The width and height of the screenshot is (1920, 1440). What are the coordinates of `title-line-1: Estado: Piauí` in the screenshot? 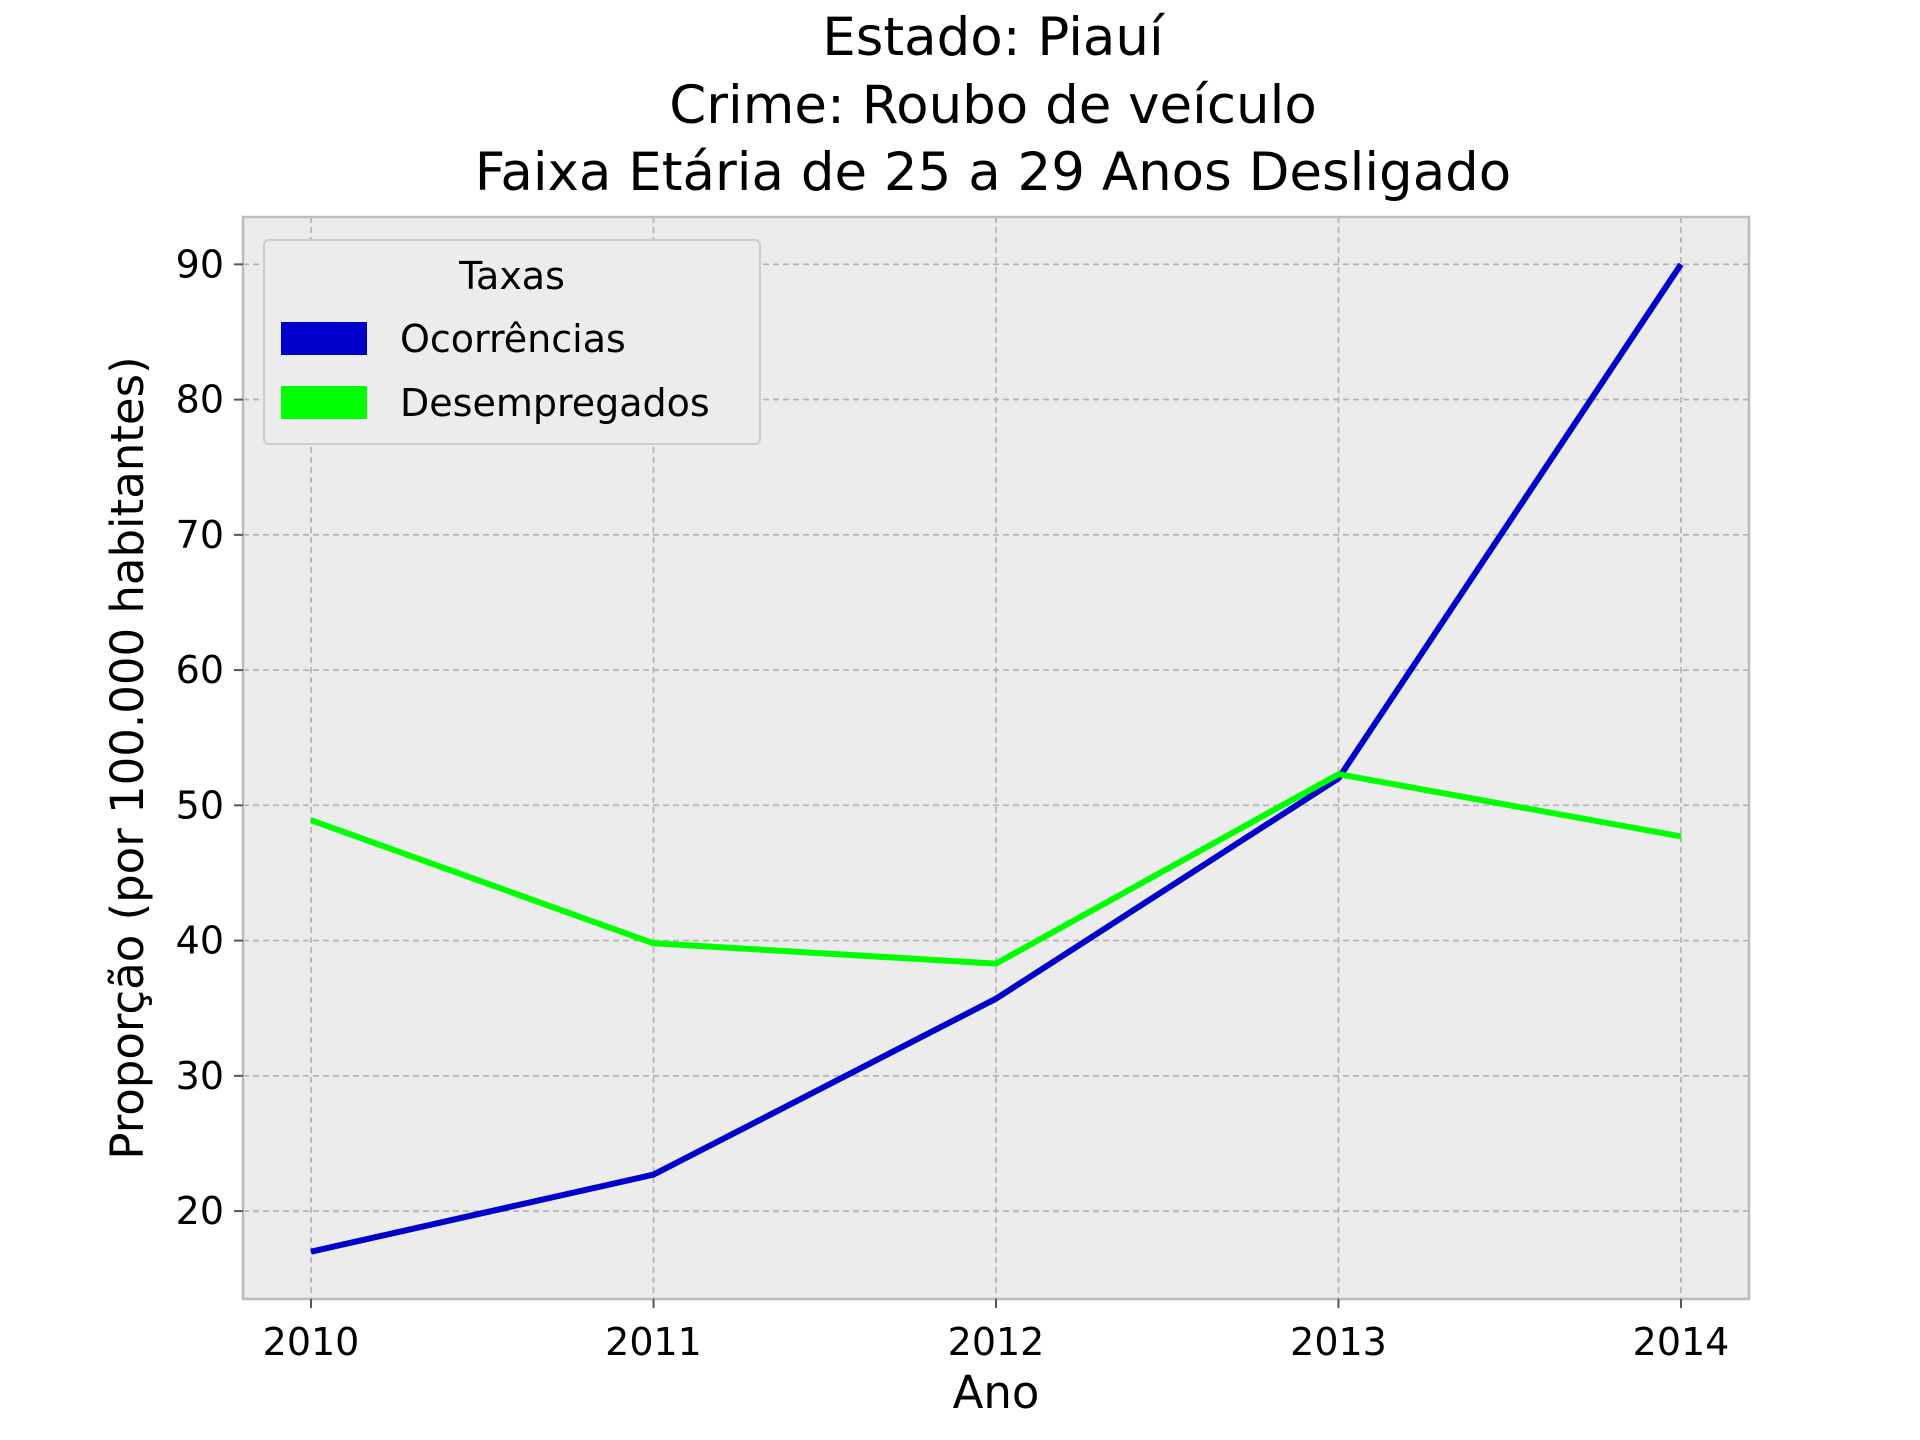 It's located at (994, 37).